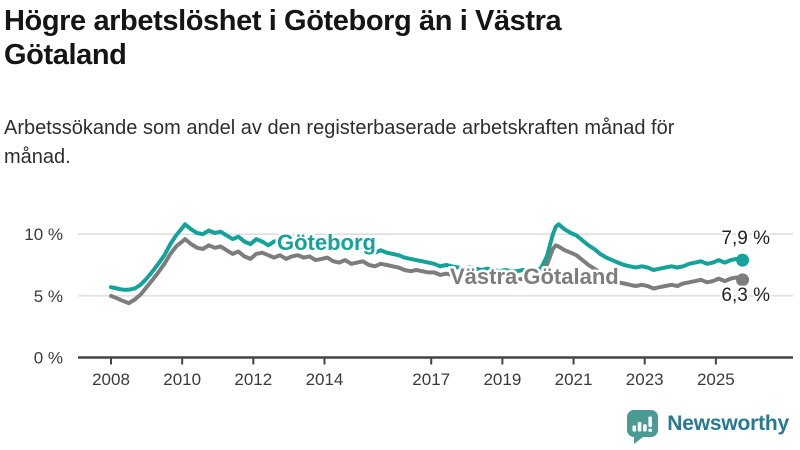  I want to click on x-tick-label: 2008, so click(111, 379).